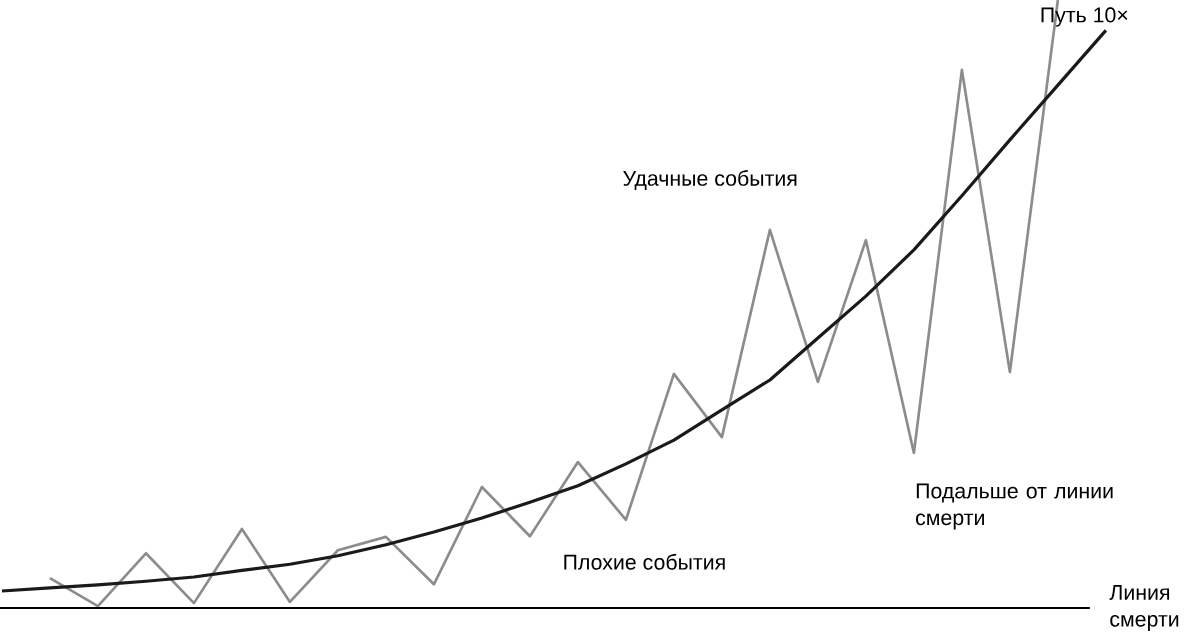 Image resolution: width=1199 pixels, height=643 pixels. Describe the element at coordinates (644, 561) in the screenshot. I see `annotation: Плохие события` at that location.